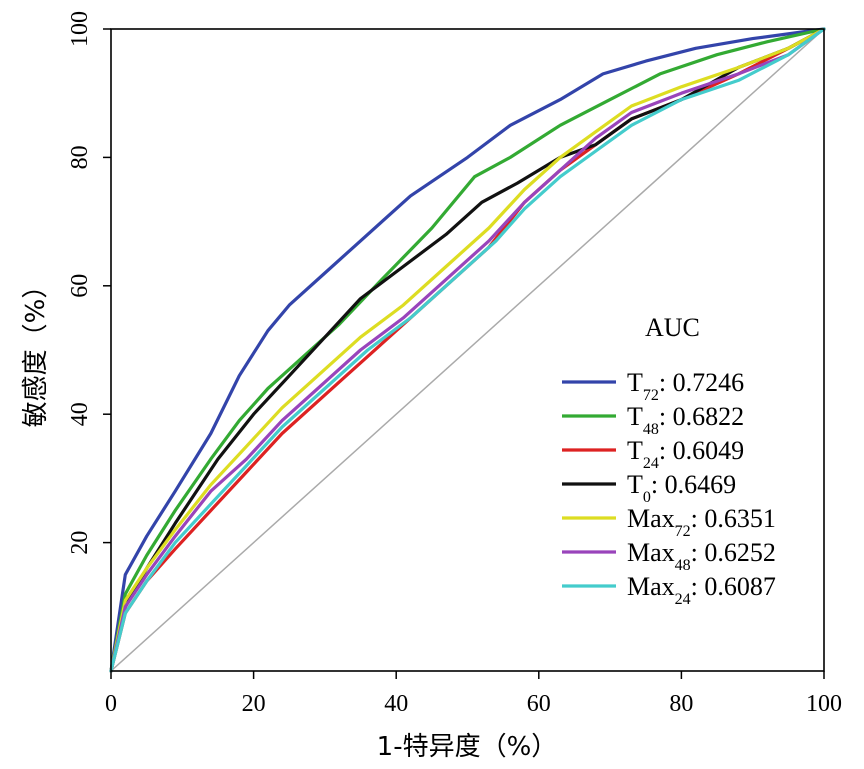 The height and width of the screenshot is (769, 864). I want to click on y-tick-label: 80, so click(80, 157).